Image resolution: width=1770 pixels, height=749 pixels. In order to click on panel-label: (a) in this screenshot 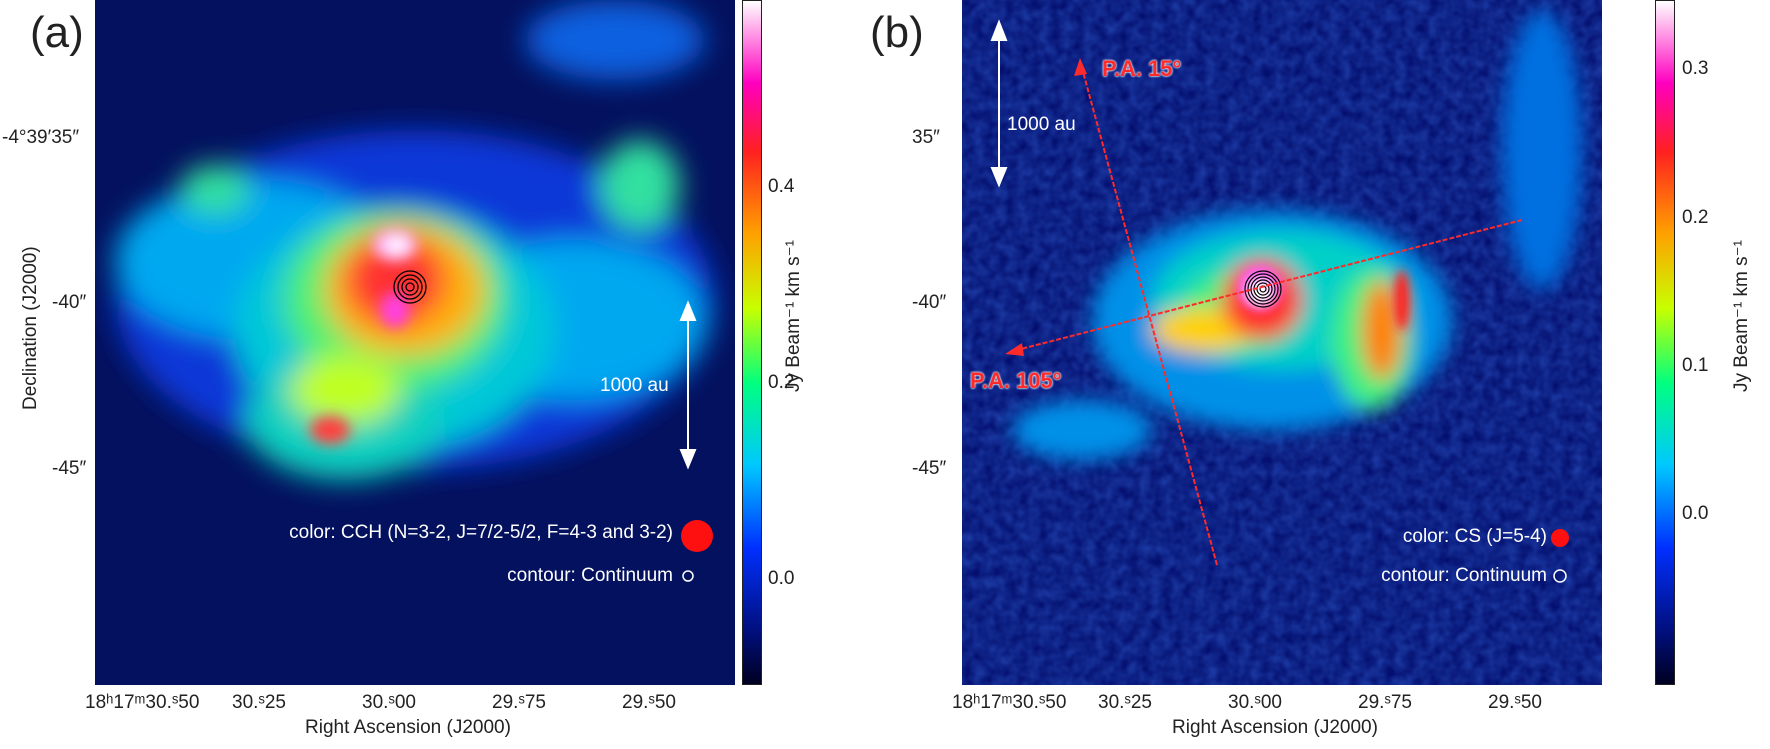, I will do `click(57, 32)`.